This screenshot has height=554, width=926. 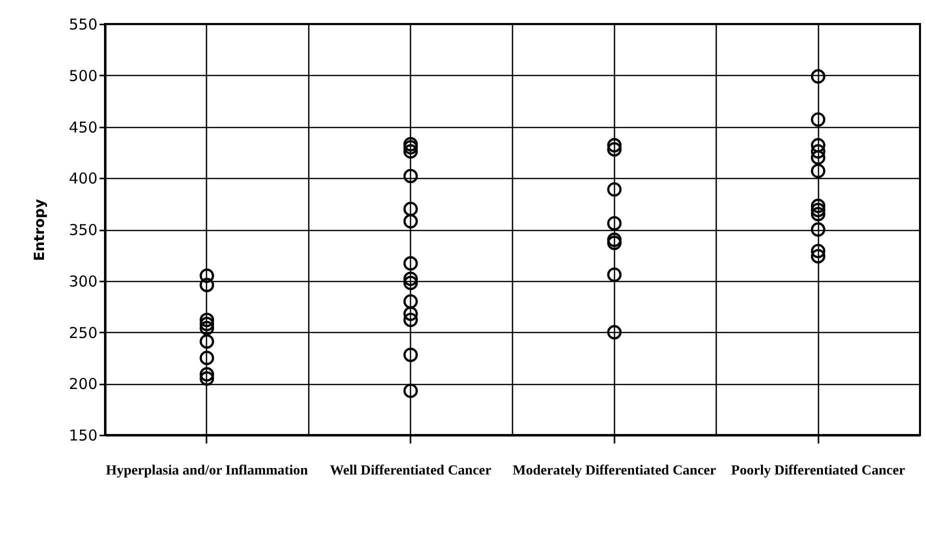 What do you see at coordinates (83, 435) in the screenshot?
I see `y-tick-label: 150` at bounding box center [83, 435].